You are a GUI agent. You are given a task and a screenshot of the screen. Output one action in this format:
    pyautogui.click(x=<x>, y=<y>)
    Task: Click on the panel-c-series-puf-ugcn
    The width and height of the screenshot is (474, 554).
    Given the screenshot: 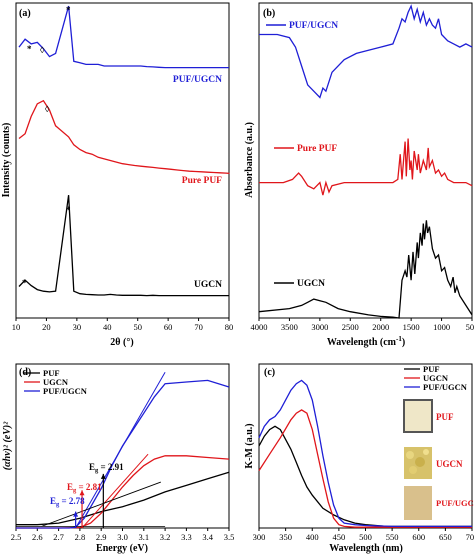 What is the action you would take?
    pyautogui.click(x=365, y=453)
    